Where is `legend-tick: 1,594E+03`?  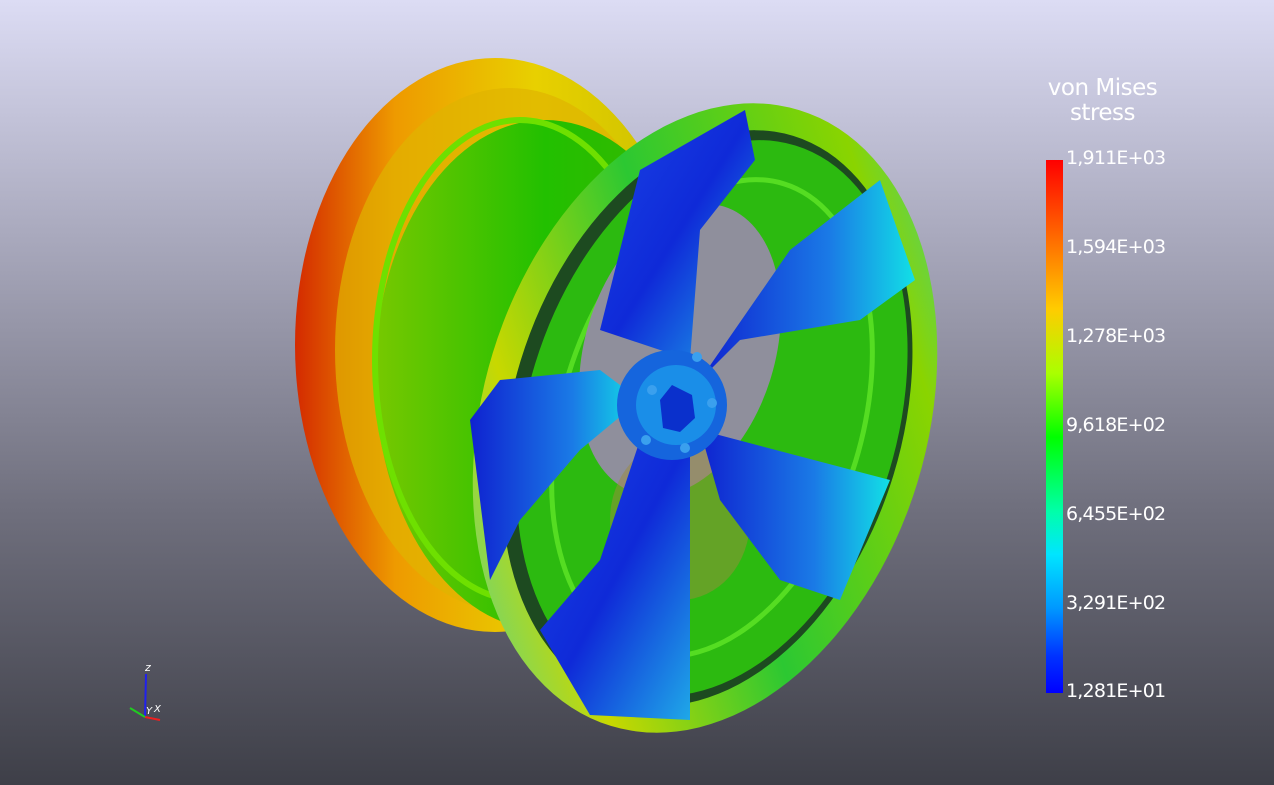 legend-tick: 1,594E+03 is located at coordinates (1116, 247).